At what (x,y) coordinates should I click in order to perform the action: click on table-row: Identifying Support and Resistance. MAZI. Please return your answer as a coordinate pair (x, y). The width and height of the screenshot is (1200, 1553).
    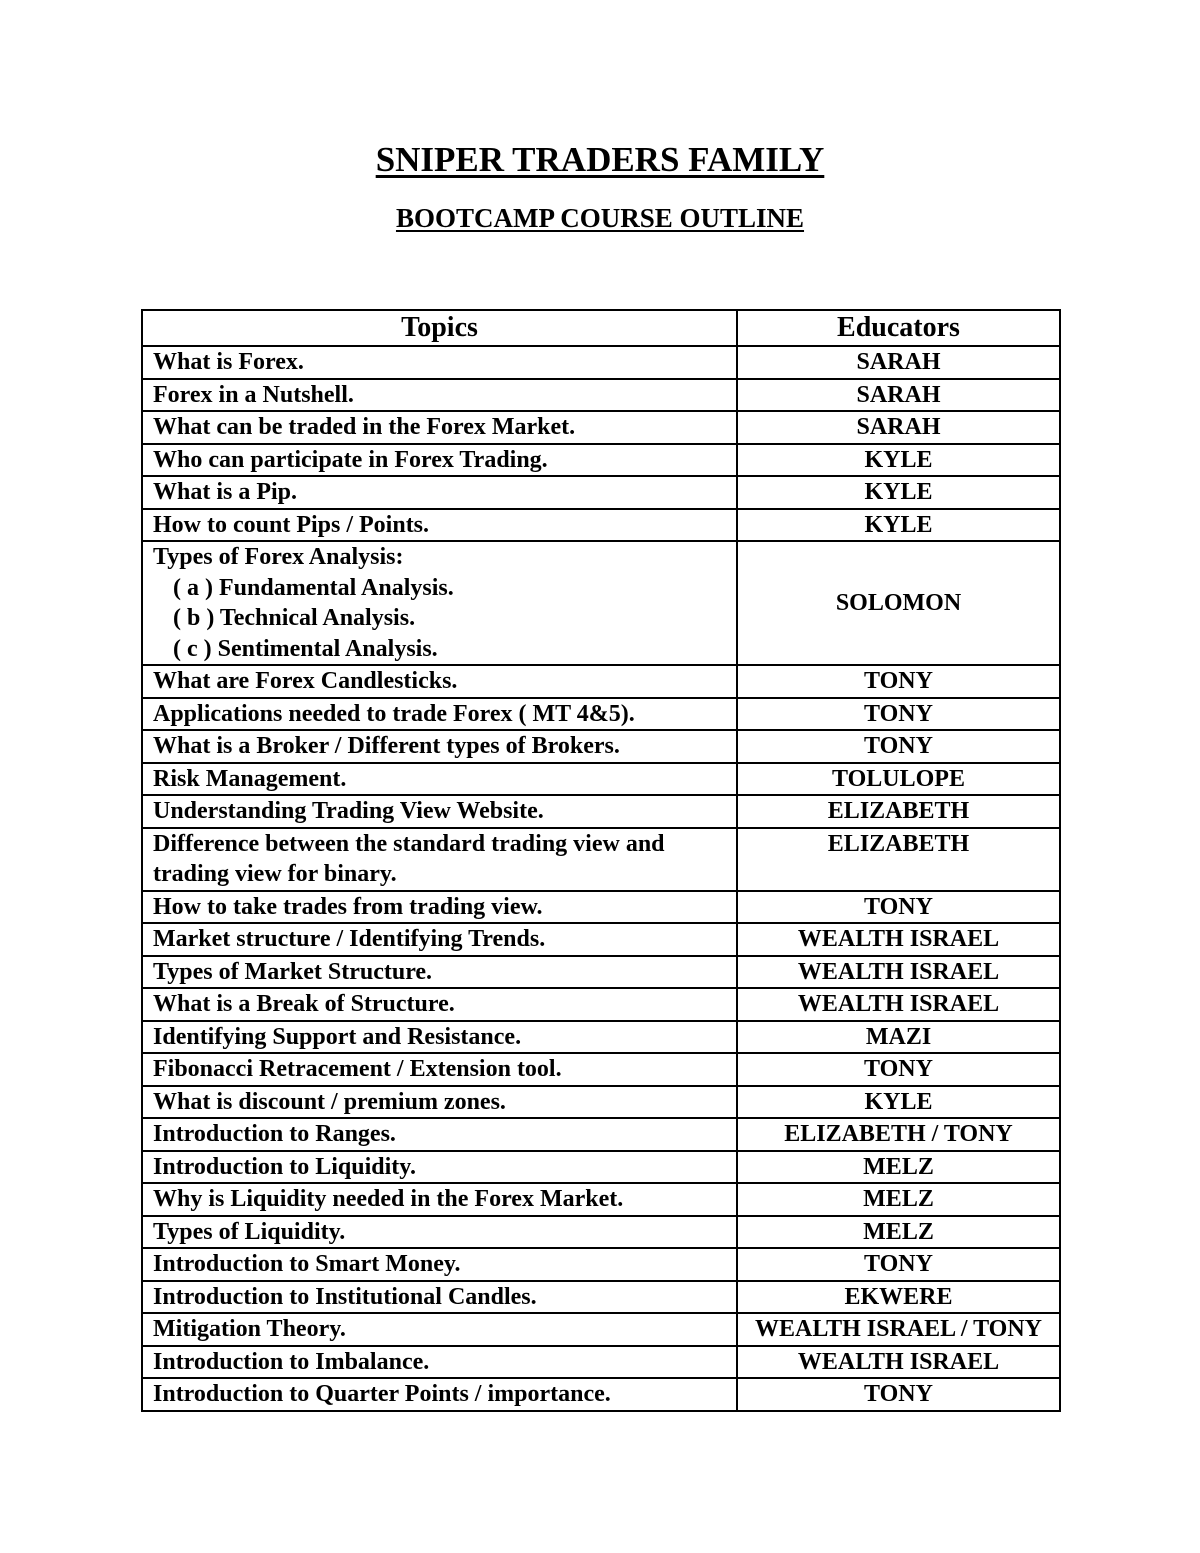
    Looking at the image, I should click on (601, 1036).